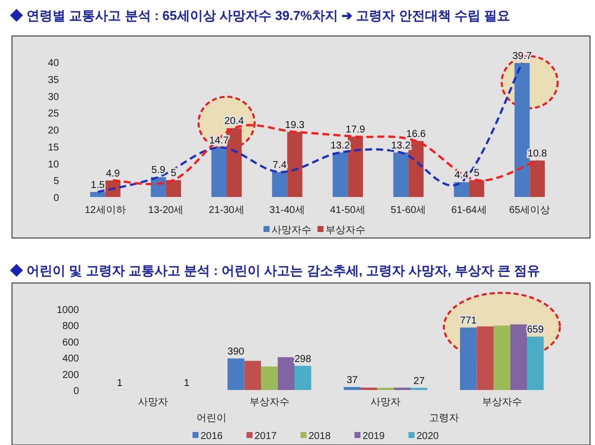 The image size is (595, 445). Describe the element at coordinates (211, 418) in the screenshot. I see `text: 어린이` at that location.